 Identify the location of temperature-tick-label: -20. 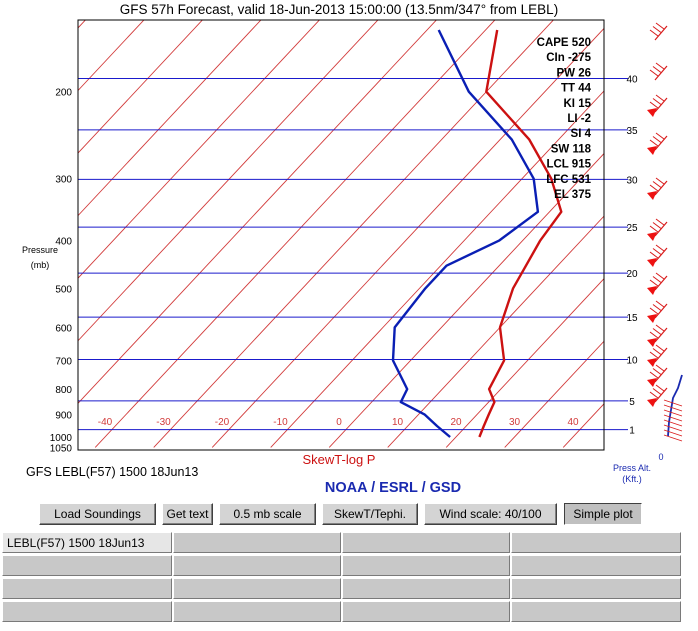
(222, 422).